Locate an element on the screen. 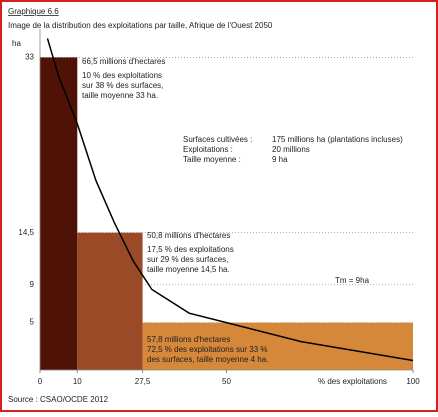 This screenshot has height=417, width=438. x-tick-label: 10 is located at coordinates (77, 381).